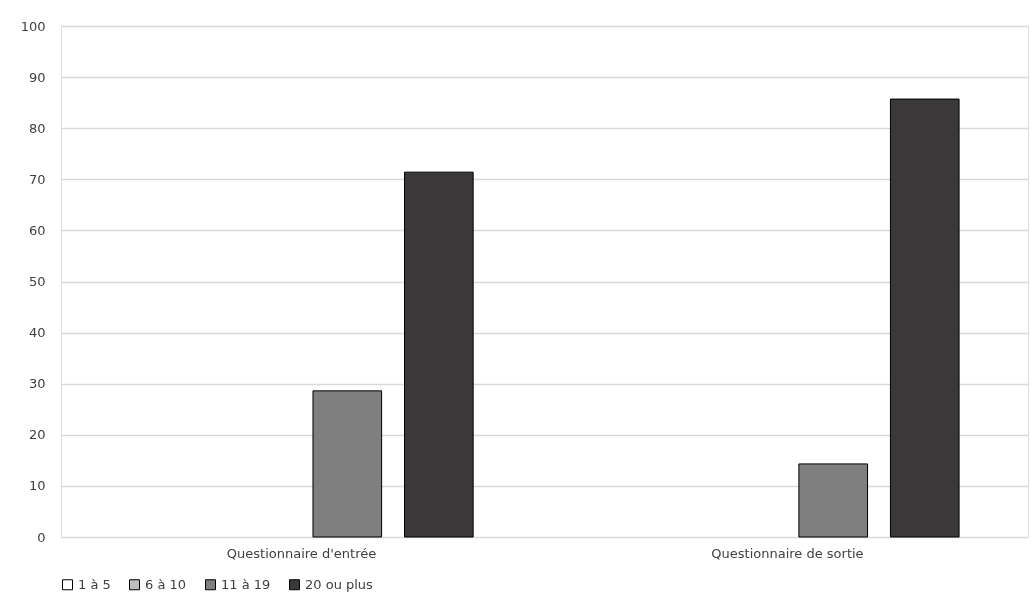 The height and width of the screenshot is (607, 1036). Describe the element at coordinates (37, 230) in the screenshot. I see `y-tick-label: 60` at that location.